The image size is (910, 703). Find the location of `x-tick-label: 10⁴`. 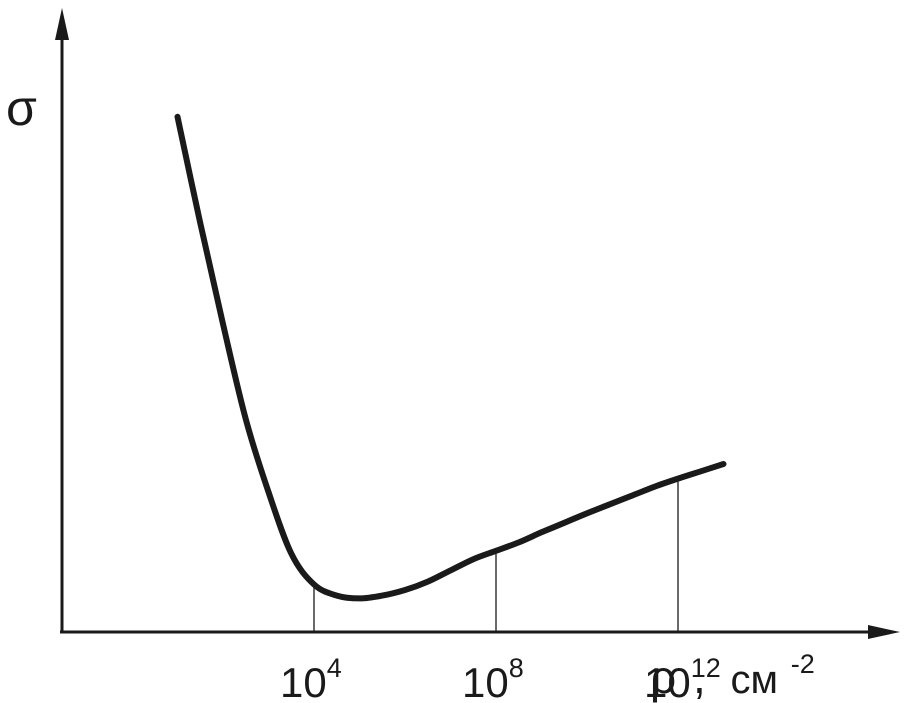

x-tick-label: 10⁴ is located at coordinates (311, 678).